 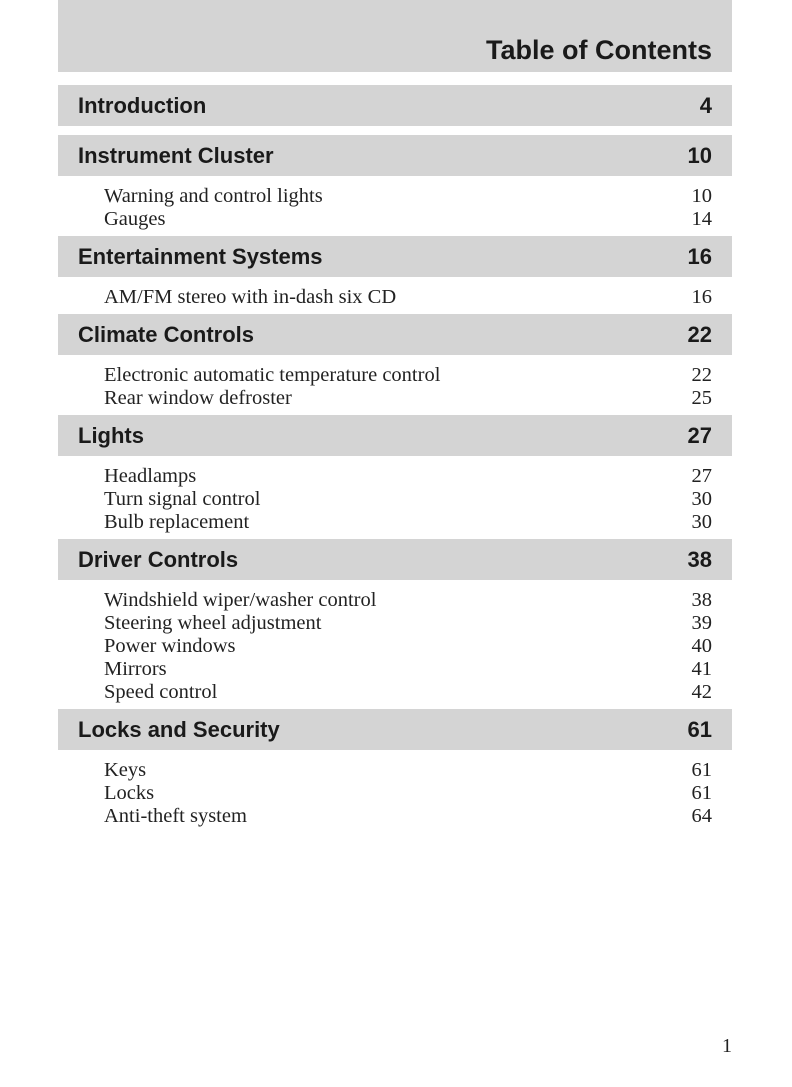 I want to click on toc-entry: Windshield wiper/washer control 38, so click(x=408, y=600).